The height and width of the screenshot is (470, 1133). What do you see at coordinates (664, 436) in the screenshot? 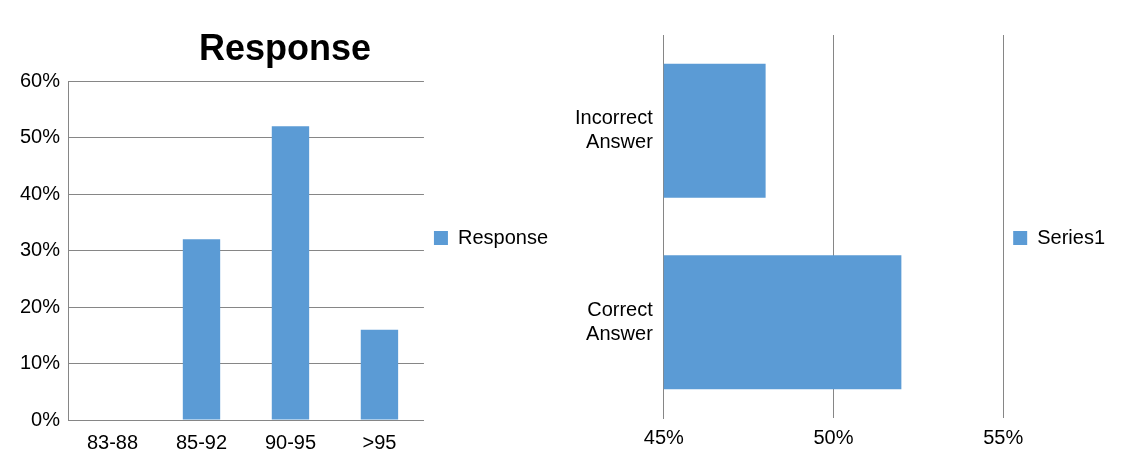
I see `x-tick-label: 45%` at bounding box center [664, 436].